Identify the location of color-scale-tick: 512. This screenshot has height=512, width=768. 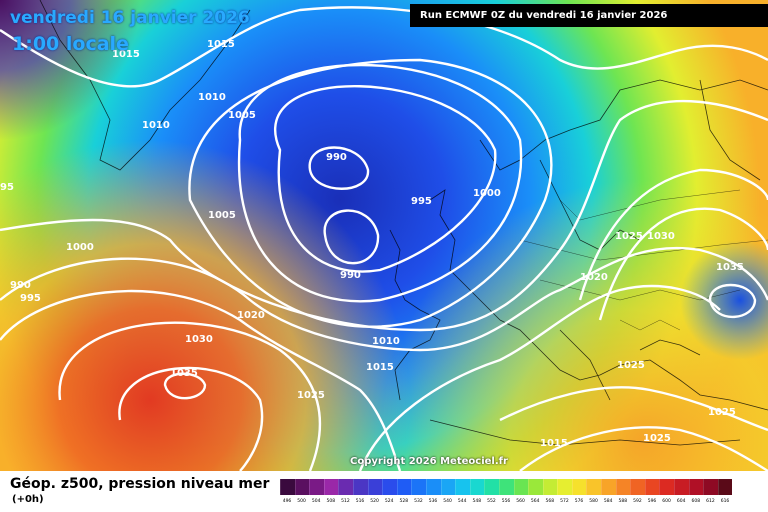
(345, 501).